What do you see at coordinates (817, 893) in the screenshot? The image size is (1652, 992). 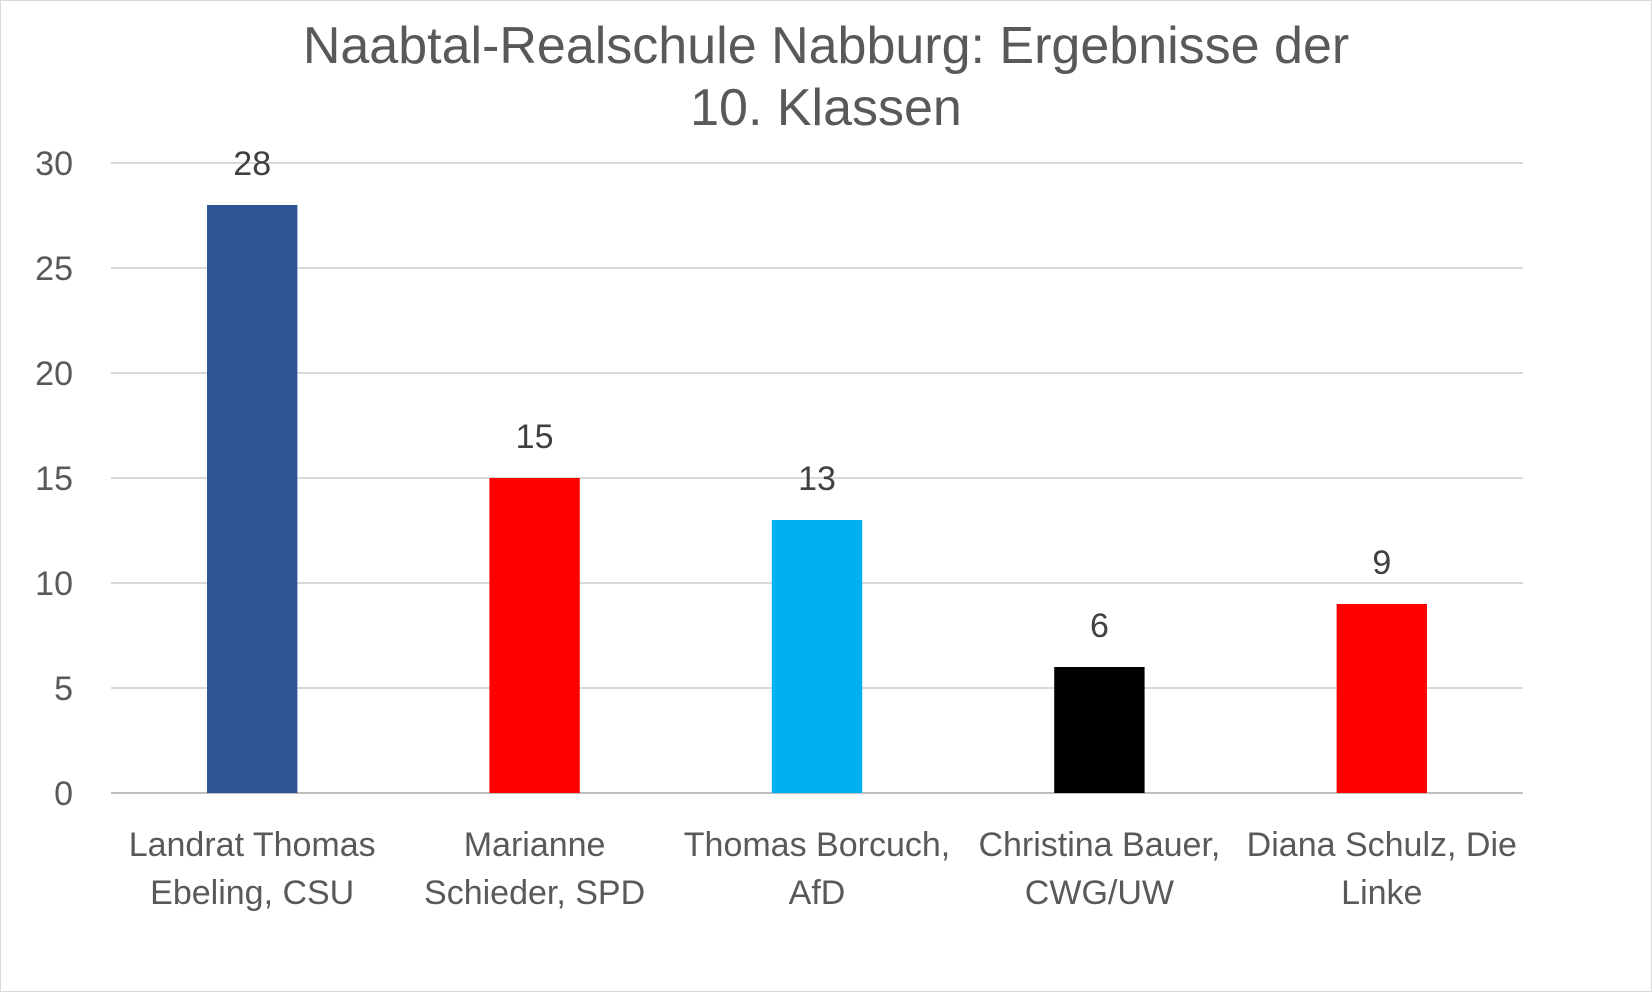 I see `x-tick-label-2-1: AfD` at bounding box center [817, 893].